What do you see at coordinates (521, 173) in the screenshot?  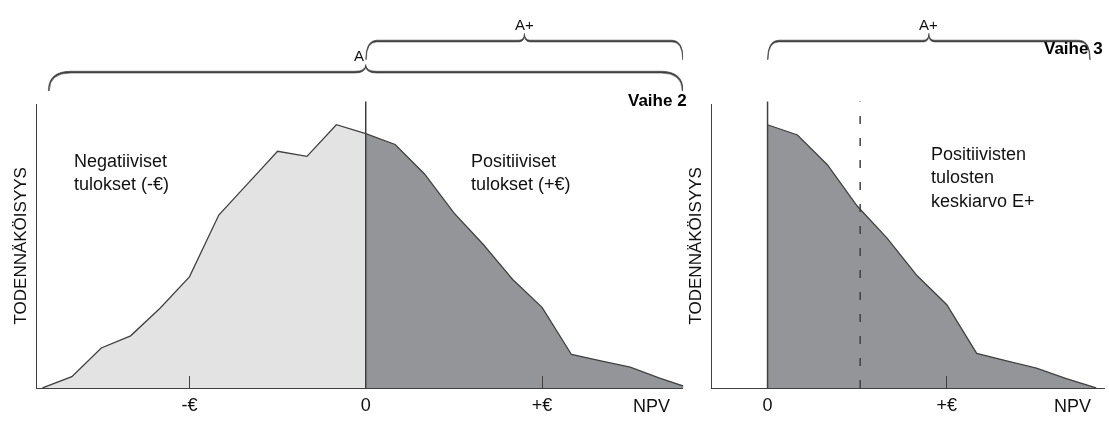 I see `series-label: Positiiviset tulokset (+€)` at bounding box center [521, 173].